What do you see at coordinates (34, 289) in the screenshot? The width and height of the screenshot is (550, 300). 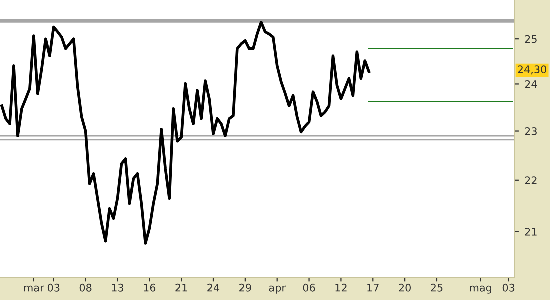 I see `x-tick-label: mar` at bounding box center [34, 289].